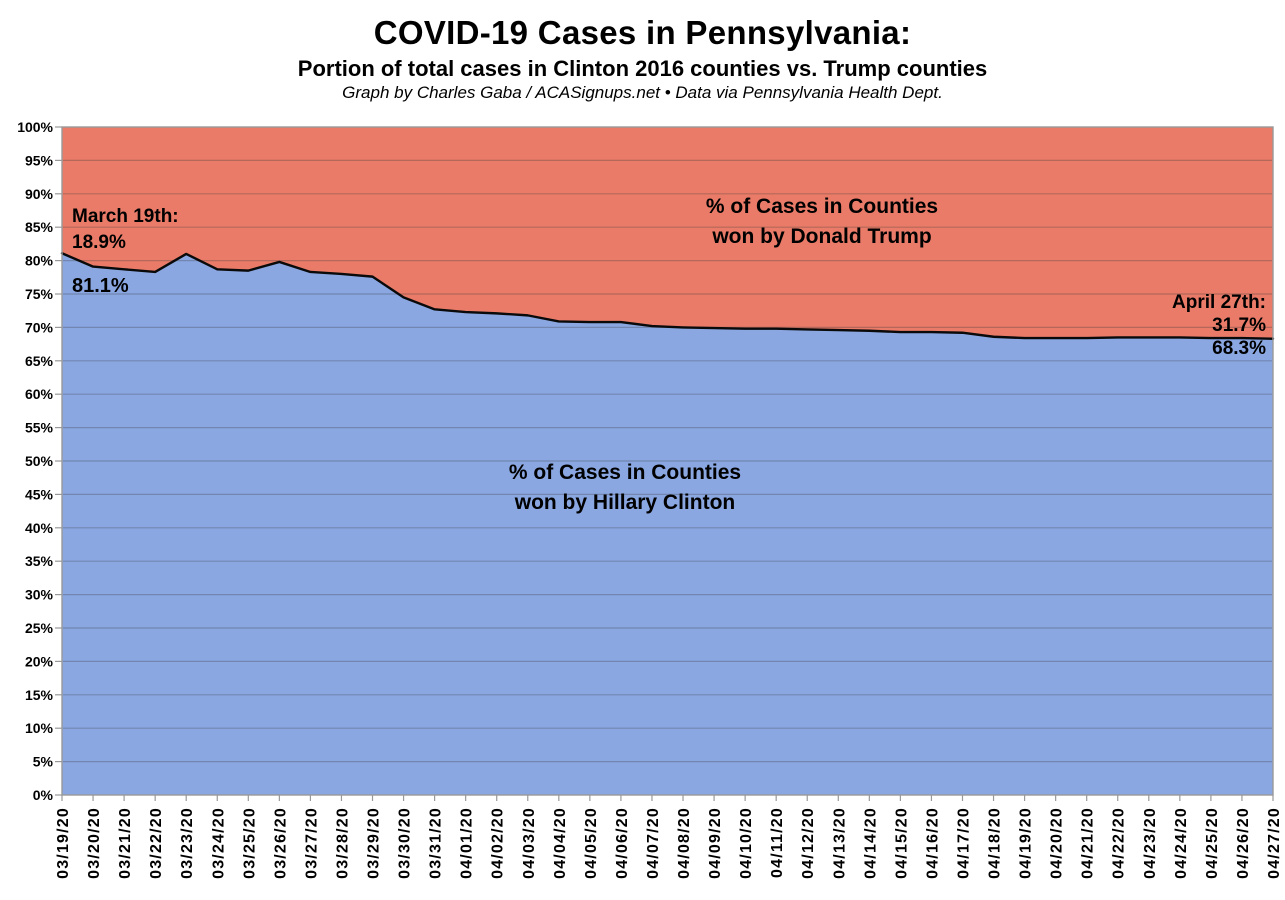 The image size is (1285, 900). I want to click on x-tick-label: 04/06/20, so click(622, 843).